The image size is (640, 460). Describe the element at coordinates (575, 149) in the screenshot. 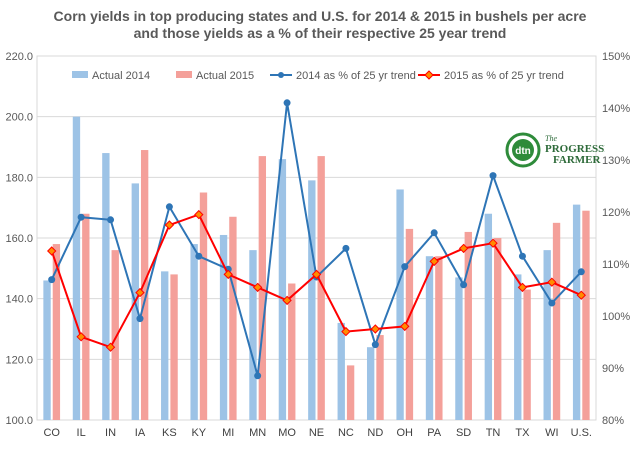

I see `logo-progressive: PROGRESSIVE` at that location.